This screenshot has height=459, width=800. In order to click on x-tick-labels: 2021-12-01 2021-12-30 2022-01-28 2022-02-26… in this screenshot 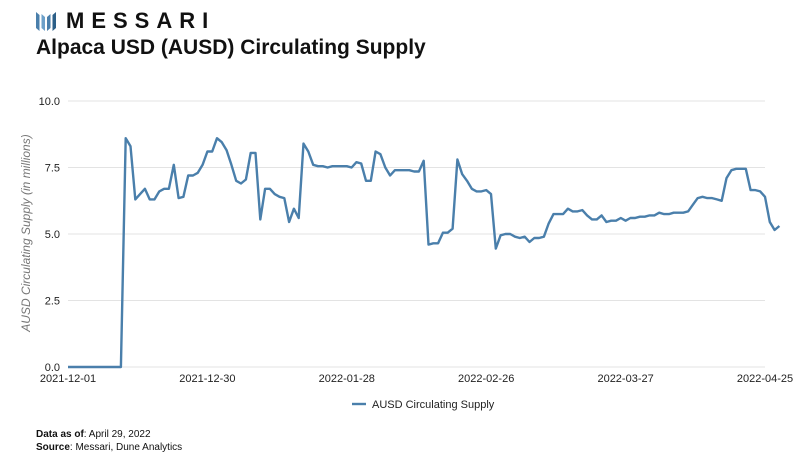, I will do `click(416, 379)`.